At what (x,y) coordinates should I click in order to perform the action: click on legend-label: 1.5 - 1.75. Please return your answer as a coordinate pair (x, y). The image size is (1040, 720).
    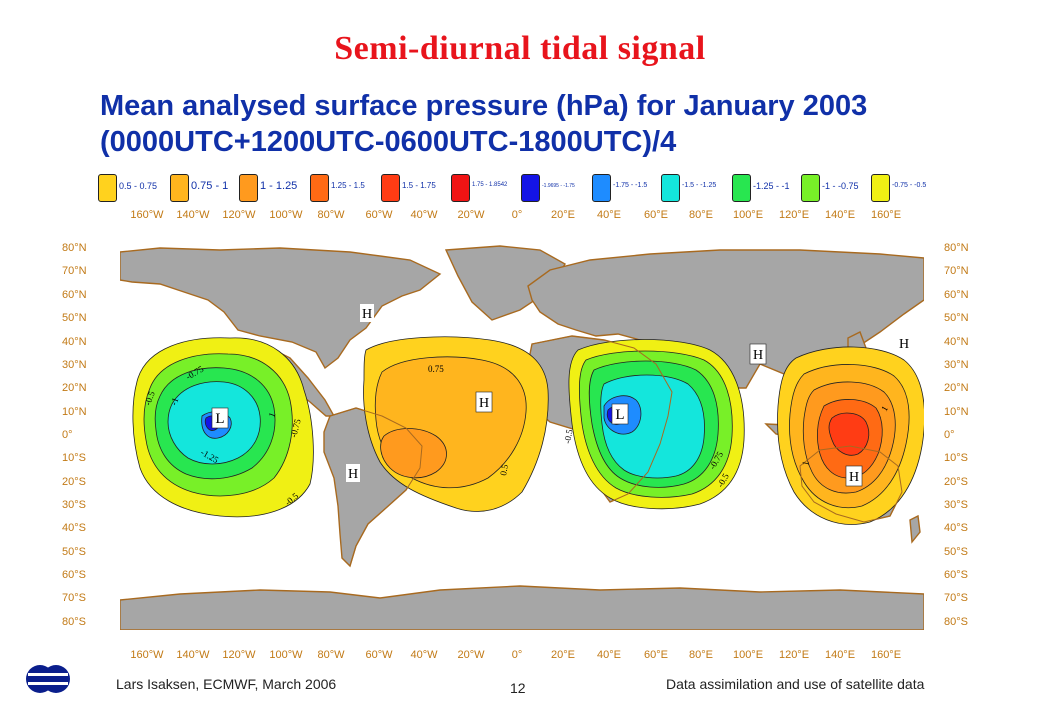
    Looking at the image, I should click on (419, 185).